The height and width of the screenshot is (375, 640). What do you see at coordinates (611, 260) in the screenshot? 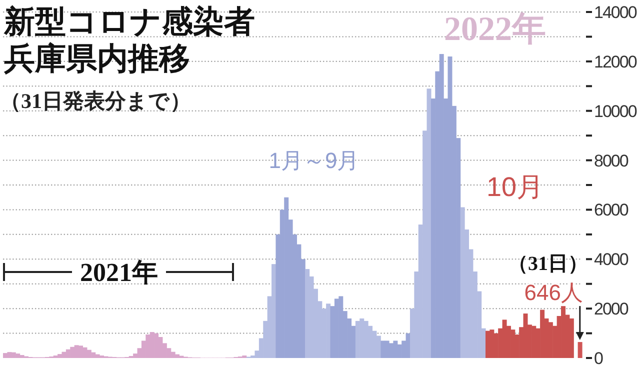
I see `y-tick-label: 4000` at bounding box center [611, 260].